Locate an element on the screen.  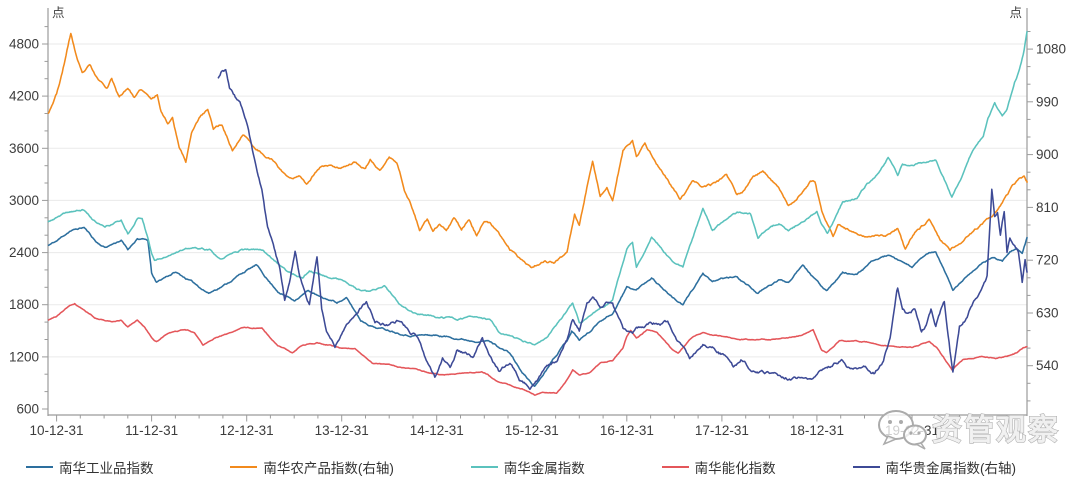
x-axis-tick-label: 15-12-31 is located at coordinates (532, 430).